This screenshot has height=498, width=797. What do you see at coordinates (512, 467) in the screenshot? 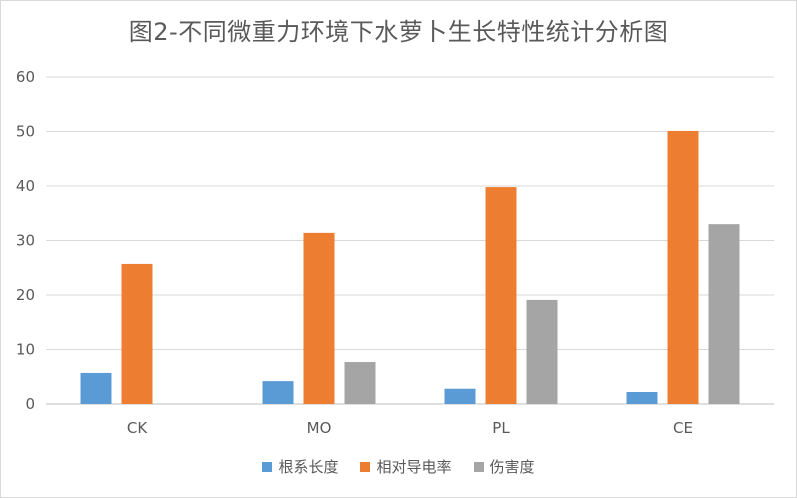
I see `legend-label-damage: 伤害度` at bounding box center [512, 467].